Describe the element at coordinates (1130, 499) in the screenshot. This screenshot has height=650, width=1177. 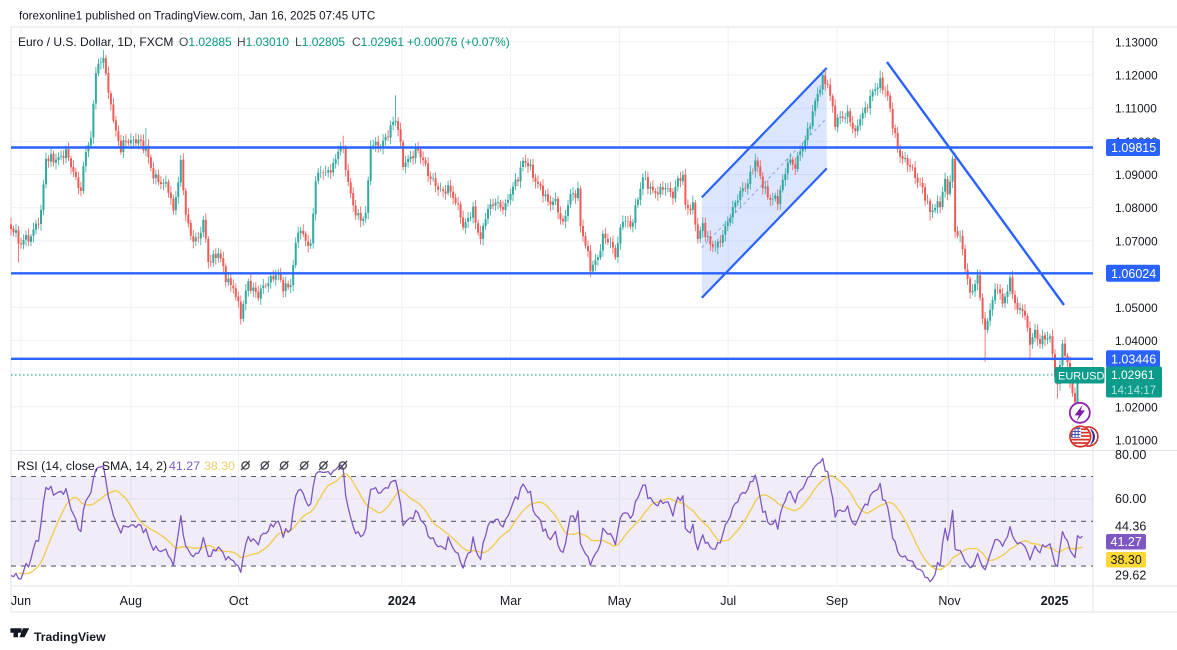
I see `svg-text: 60.00` at that location.